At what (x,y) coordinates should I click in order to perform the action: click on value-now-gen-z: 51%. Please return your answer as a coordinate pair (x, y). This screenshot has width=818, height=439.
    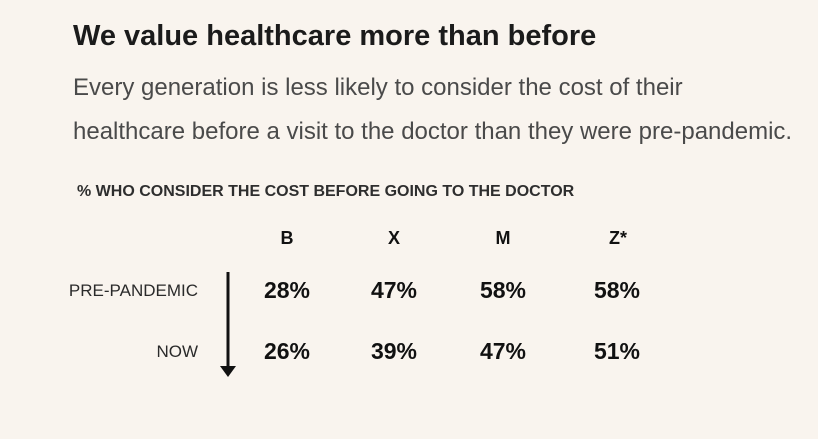
    Looking at the image, I should click on (617, 351).